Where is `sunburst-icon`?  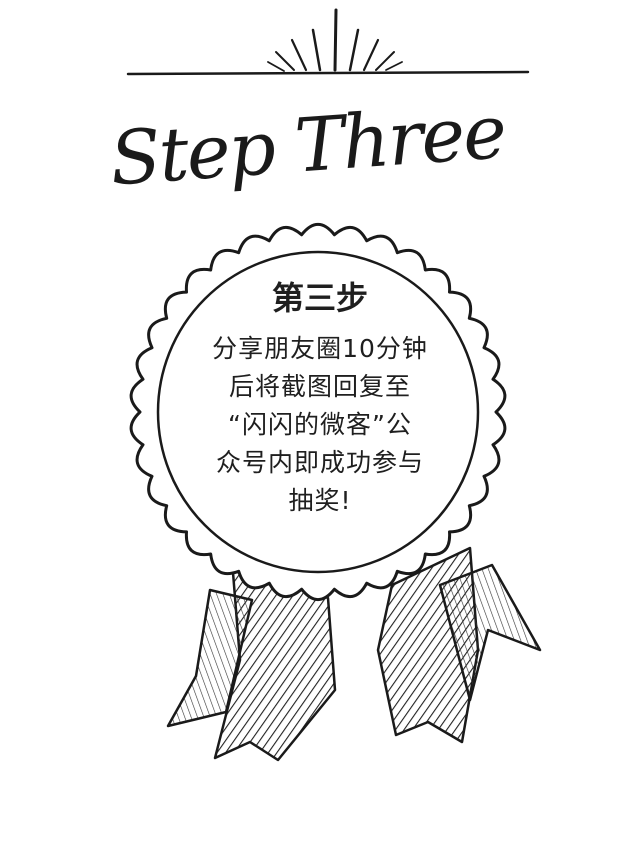 sunburst-icon is located at coordinates (328, 42).